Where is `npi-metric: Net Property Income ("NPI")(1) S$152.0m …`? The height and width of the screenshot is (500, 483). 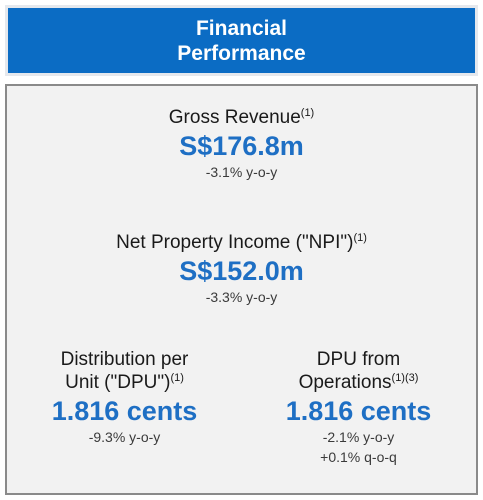 npi-metric: Net Property Income ("NPI")(1) S$152.0m … is located at coordinates (241, 269).